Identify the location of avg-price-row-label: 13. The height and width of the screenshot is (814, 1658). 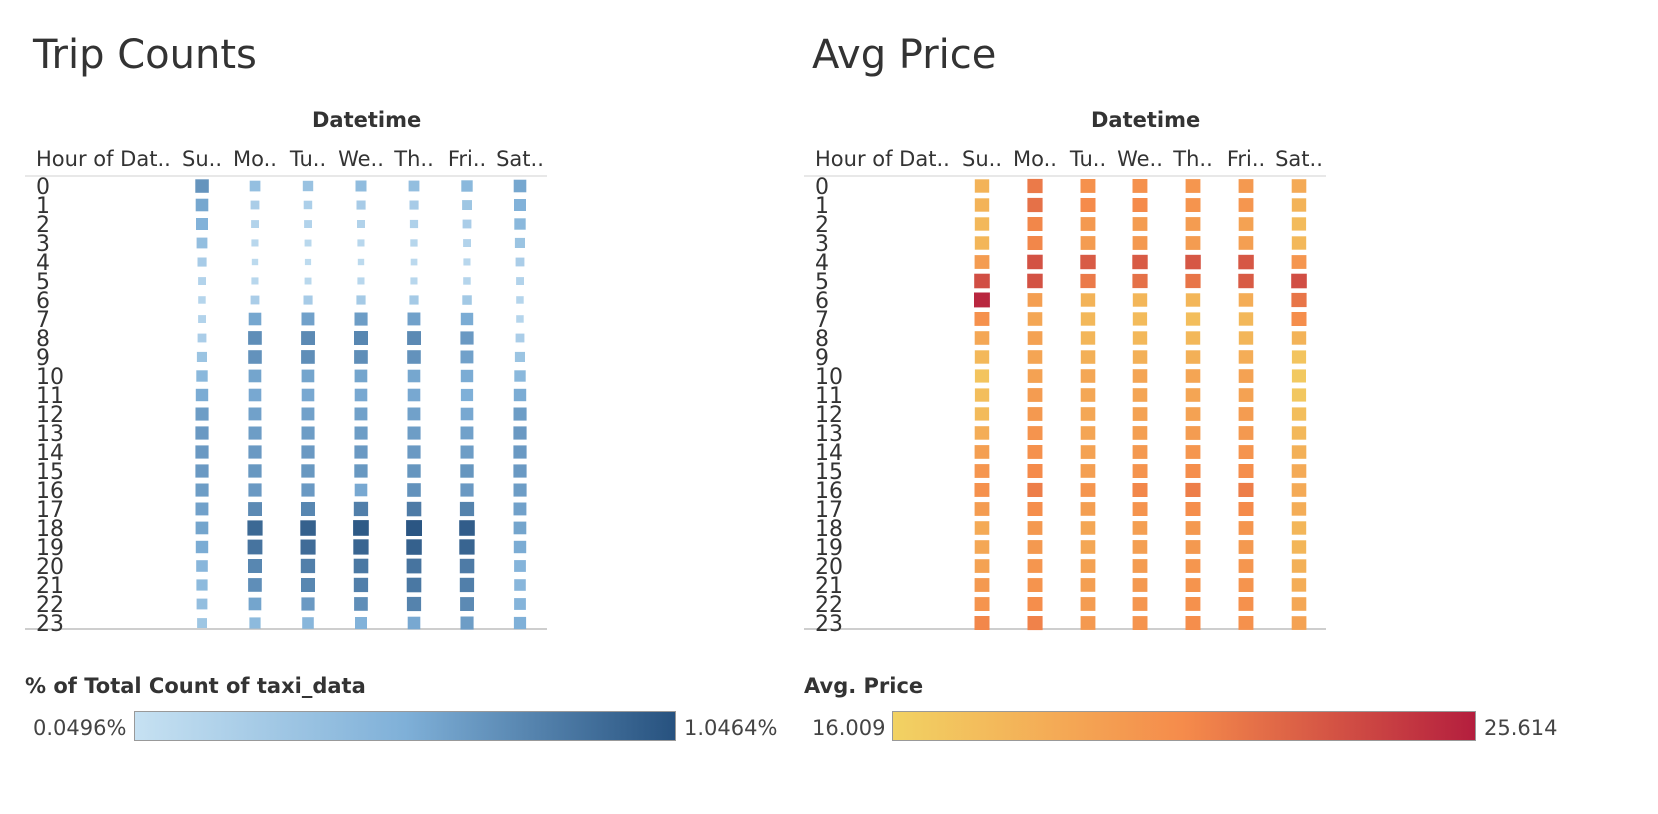
(829, 434).